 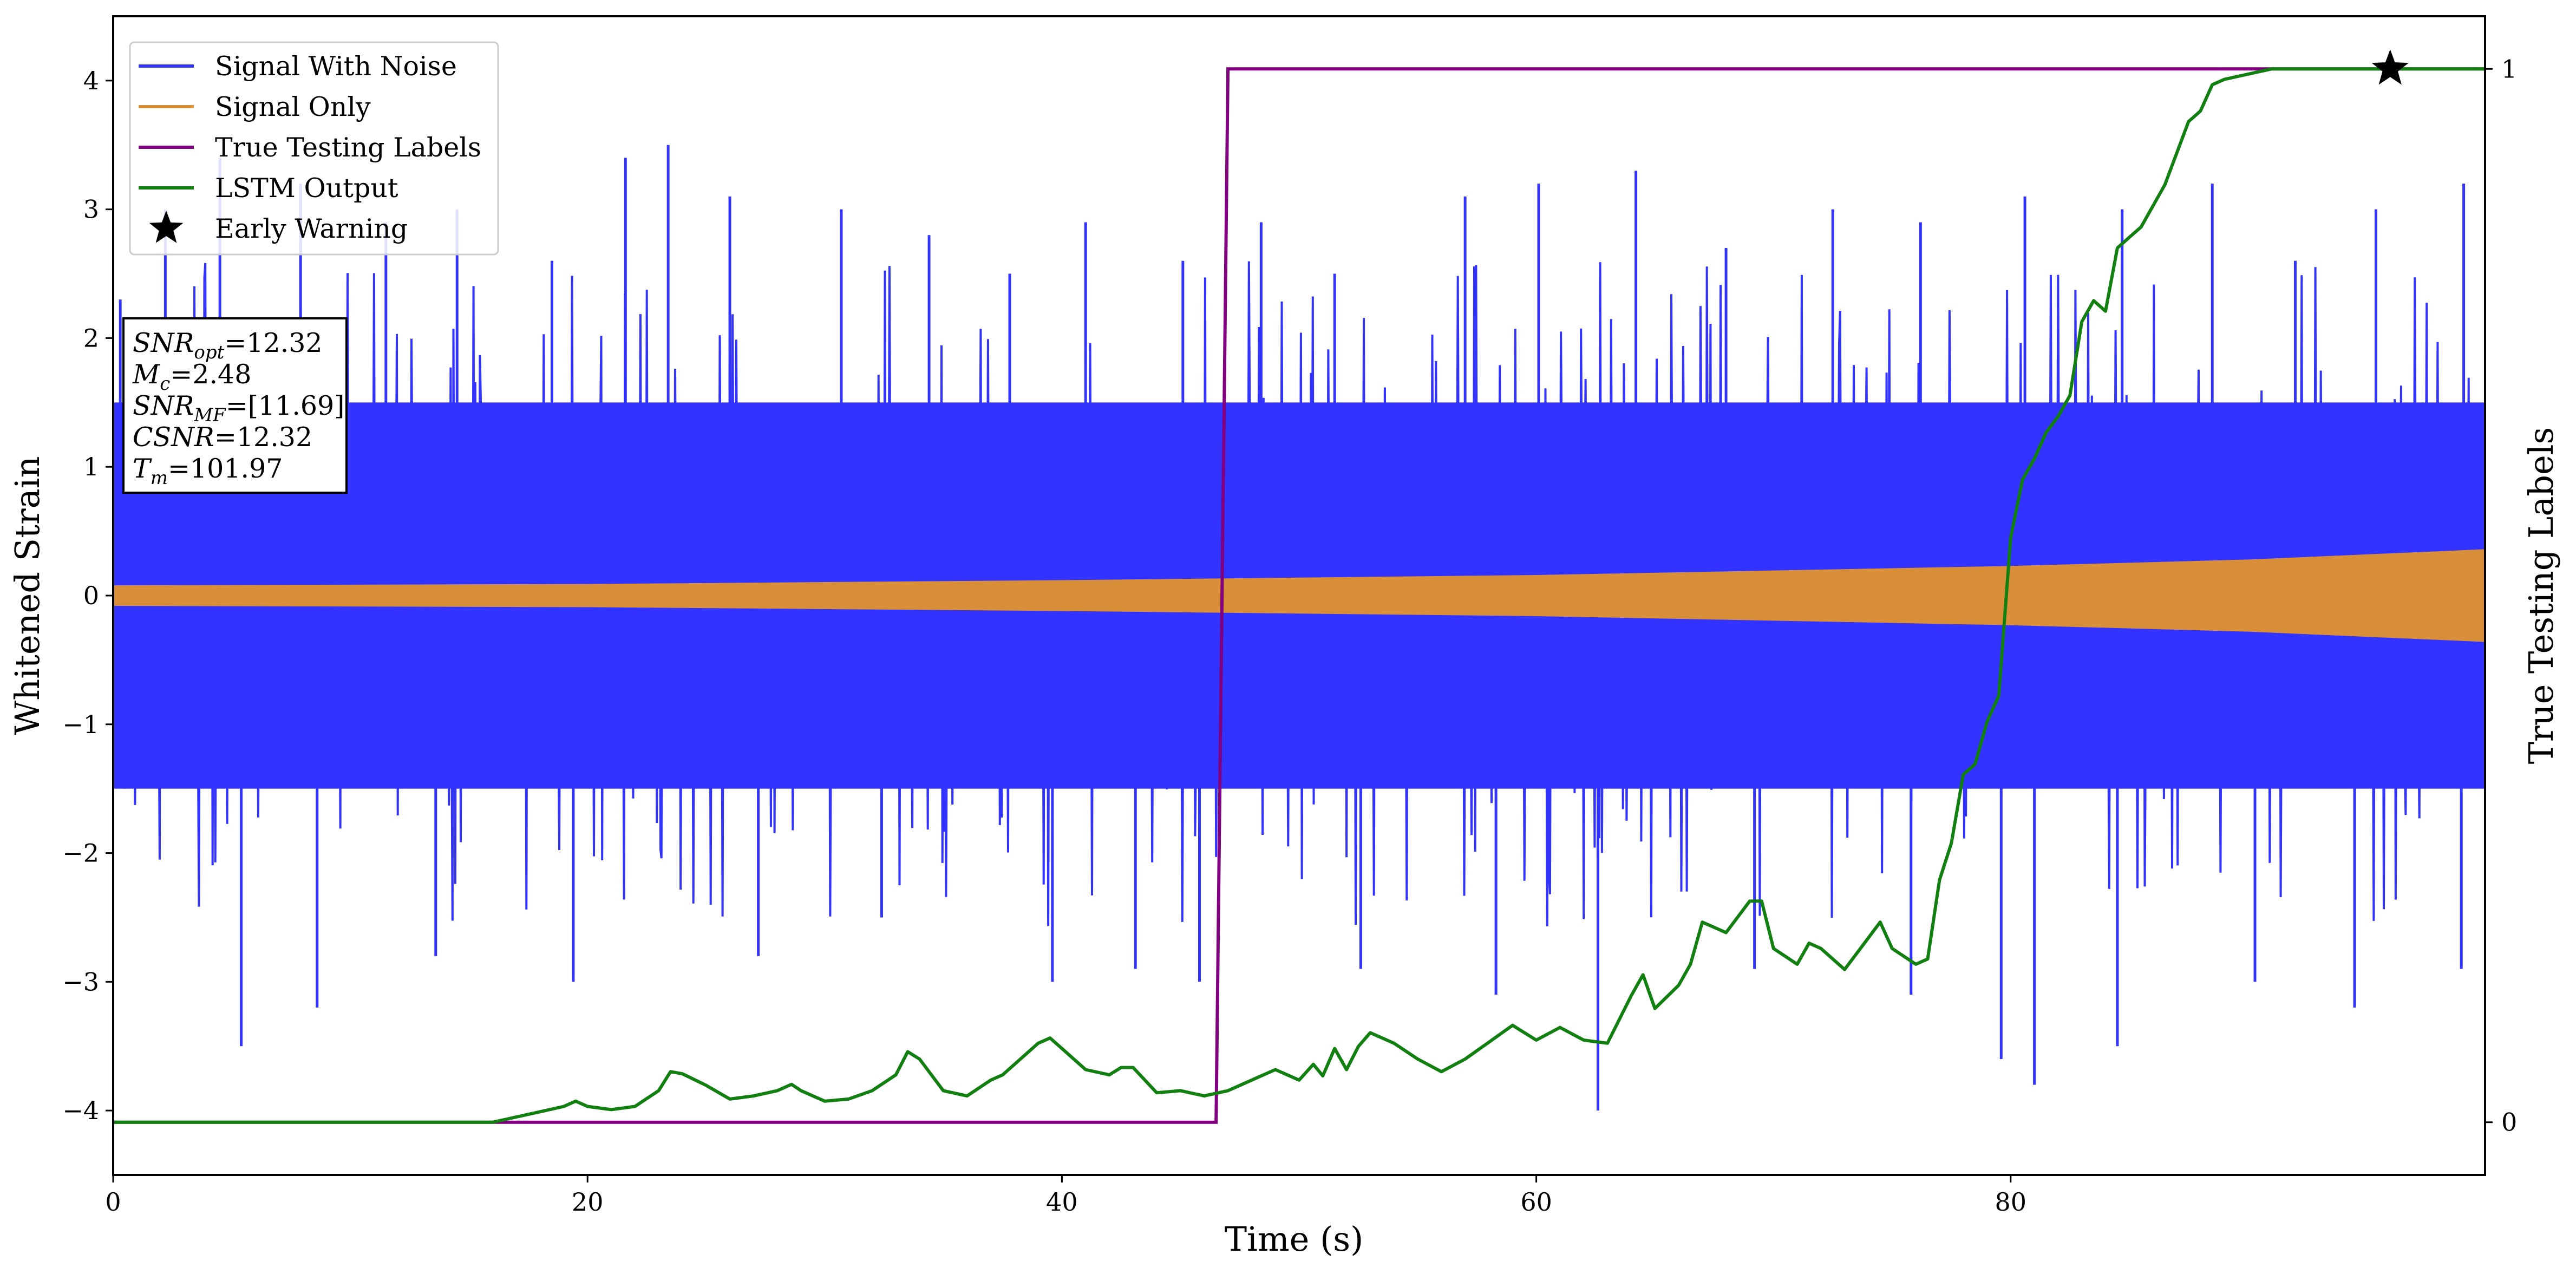 I want to click on legend-label: True Testing Labels, so click(x=348, y=147).